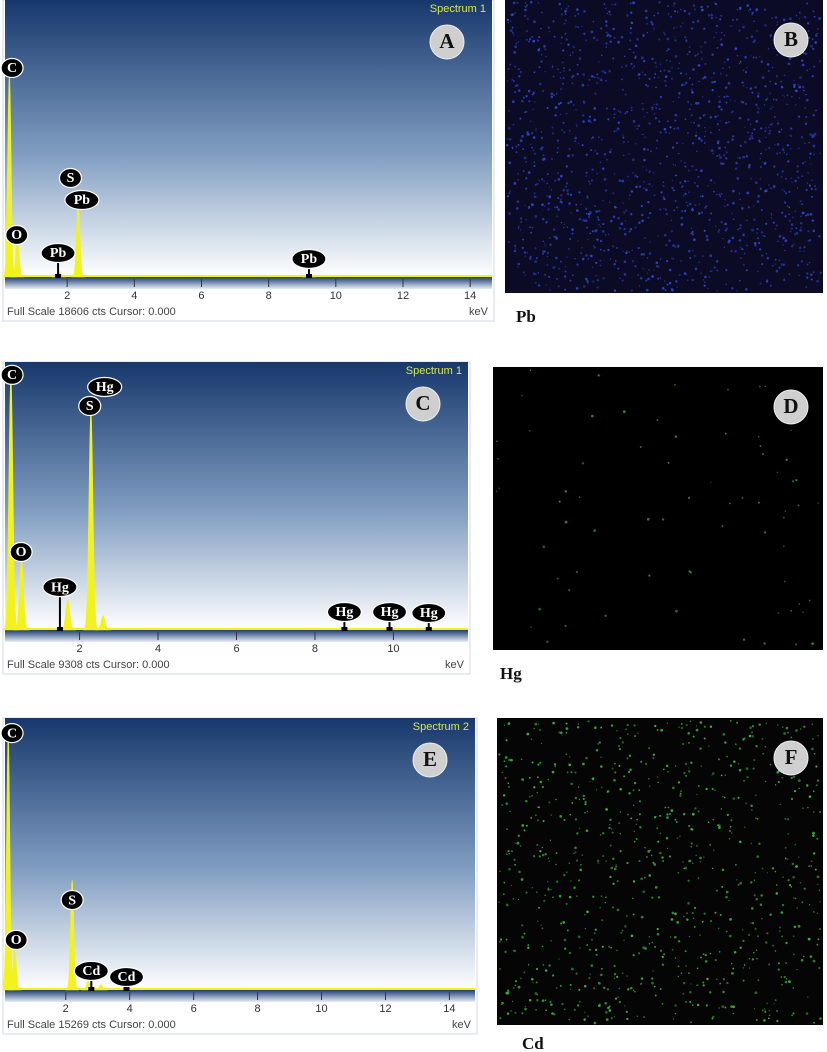 The image size is (827, 1052). I want to click on peak-label: O, so click(16, 940).